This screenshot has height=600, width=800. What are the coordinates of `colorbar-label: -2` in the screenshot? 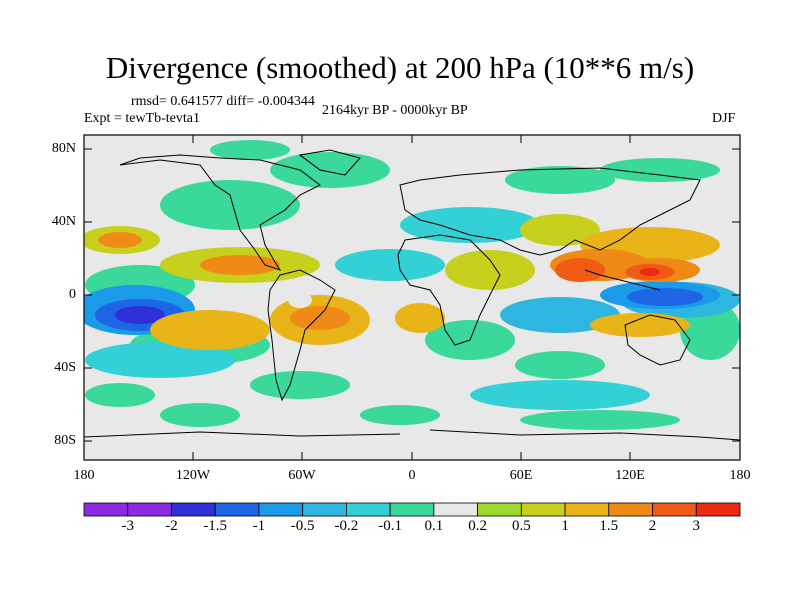 It's located at (171, 526).